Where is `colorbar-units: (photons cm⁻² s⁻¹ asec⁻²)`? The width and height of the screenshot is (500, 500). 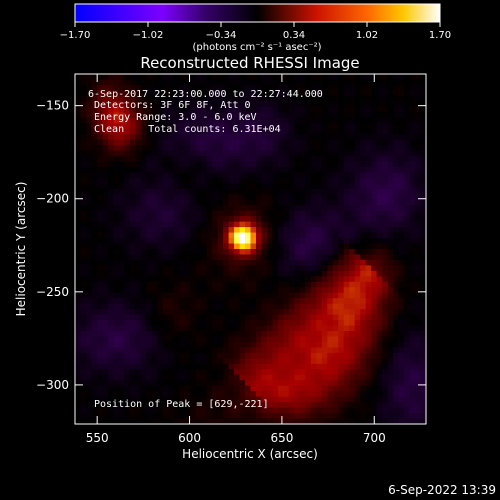 colorbar-units: (photons cm⁻² s⁻¹ asec⁻²) is located at coordinates (256, 47).